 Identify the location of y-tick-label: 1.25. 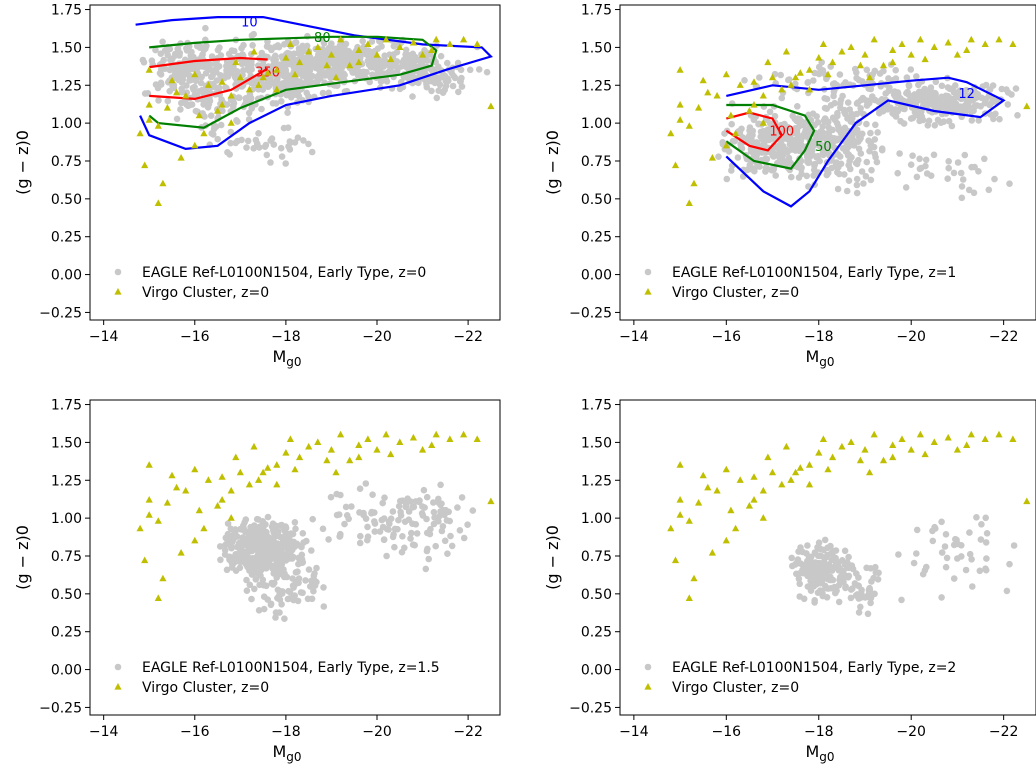
(66, 86).